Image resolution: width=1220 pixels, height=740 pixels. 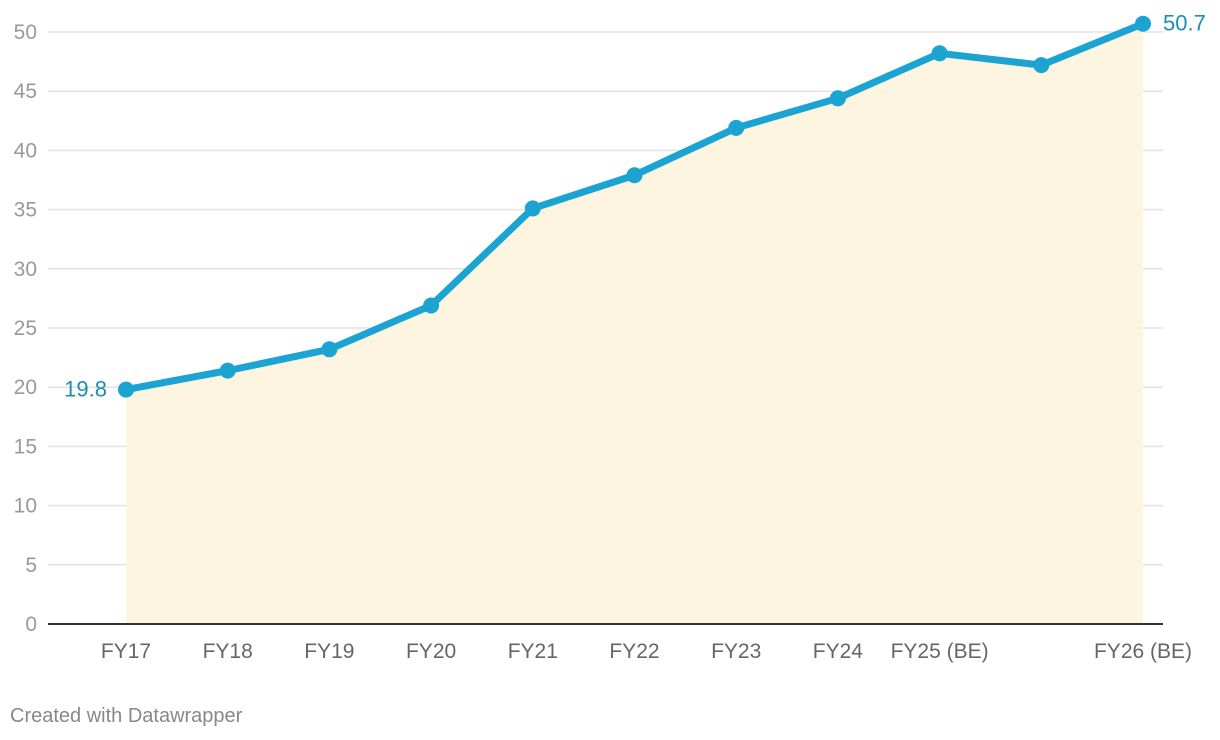 What do you see at coordinates (126, 716) in the screenshot?
I see `credit-text: Created with Datawrapper` at bounding box center [126, 716].